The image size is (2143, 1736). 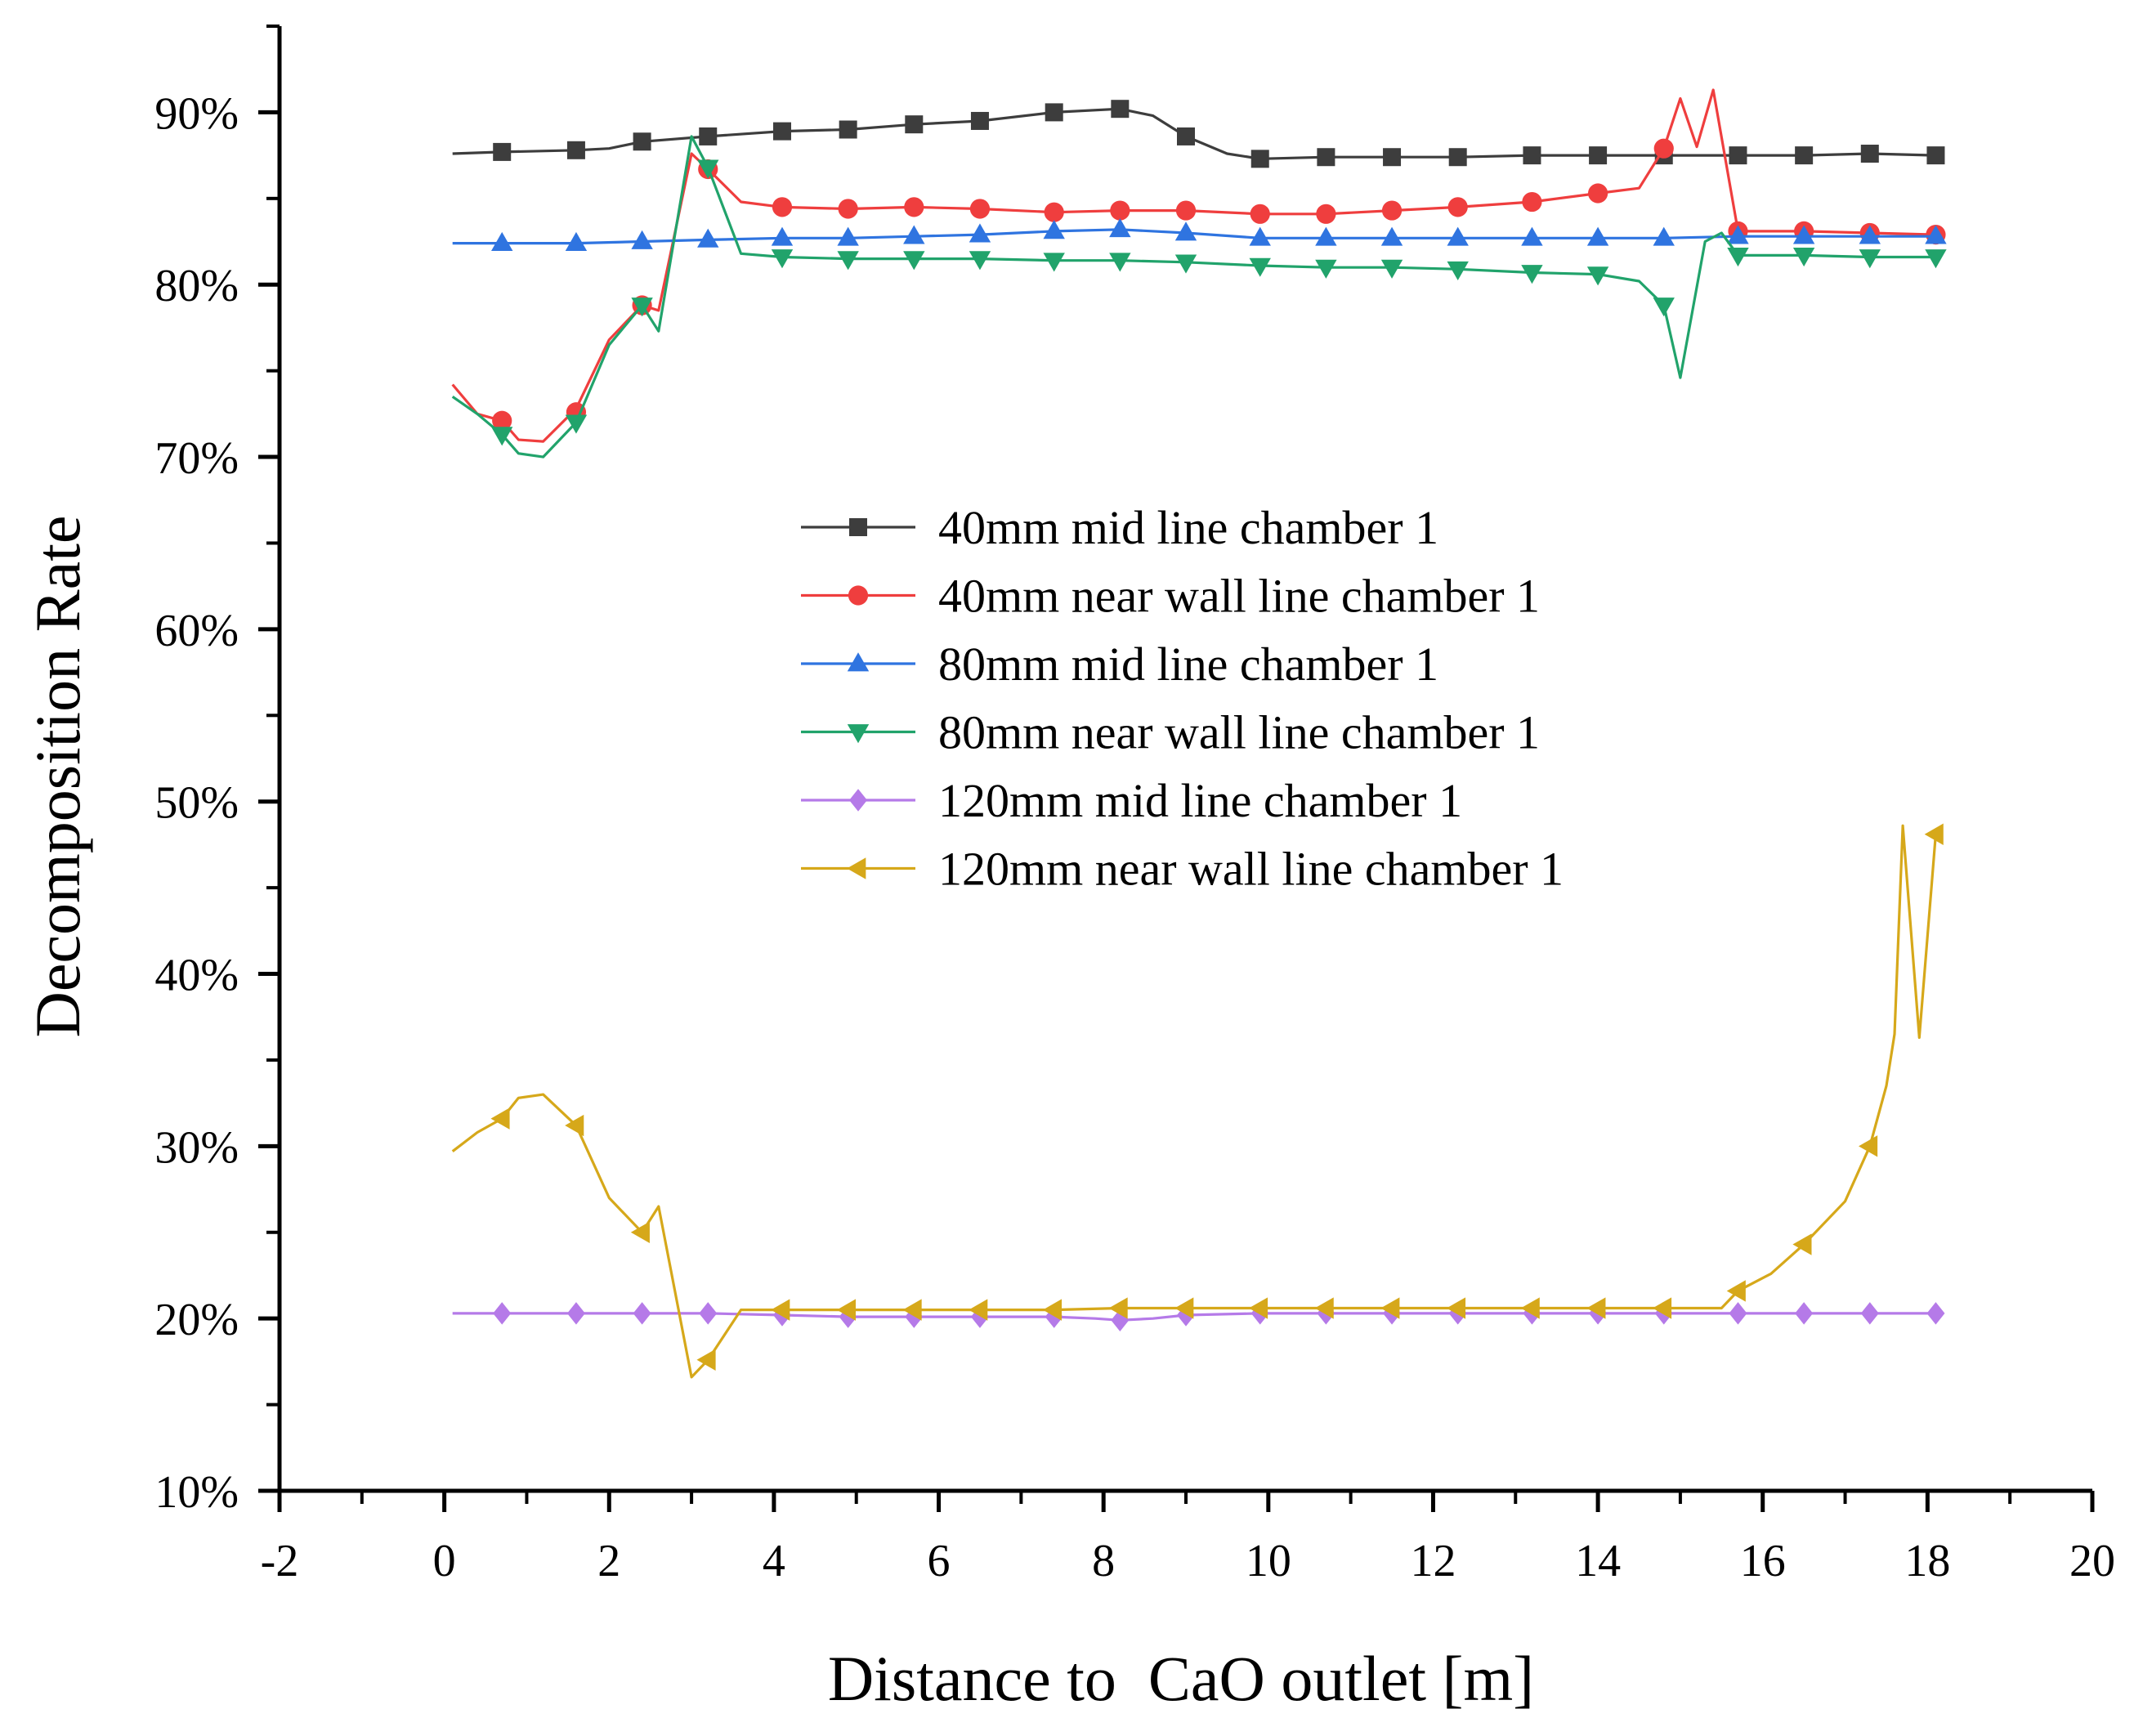 I want to click on x-tick-label: 14, so click(x=1598, y=1561).